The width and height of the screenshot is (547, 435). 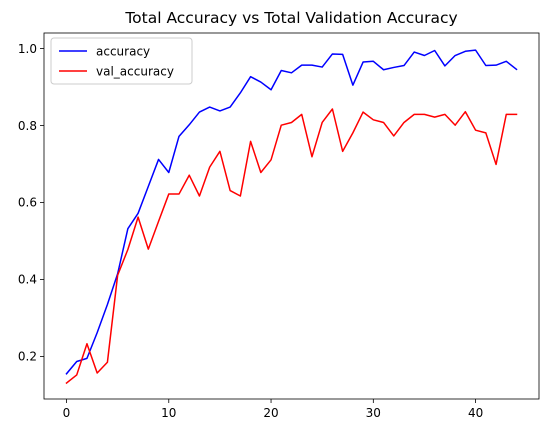 What do you see at coordinates (27, 280) in the screenshot?
I see `y-tick-label: 0.4` at bounding box center [27, 280].